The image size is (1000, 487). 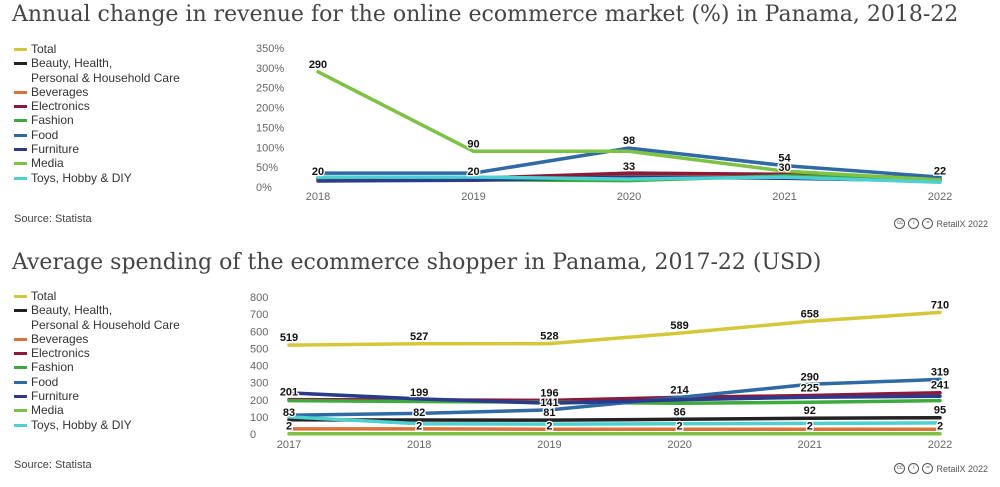 What do you see at coordinates (549, 393) in the screenshot?
I see `data-label: 196` at bounding box center [549, 393].